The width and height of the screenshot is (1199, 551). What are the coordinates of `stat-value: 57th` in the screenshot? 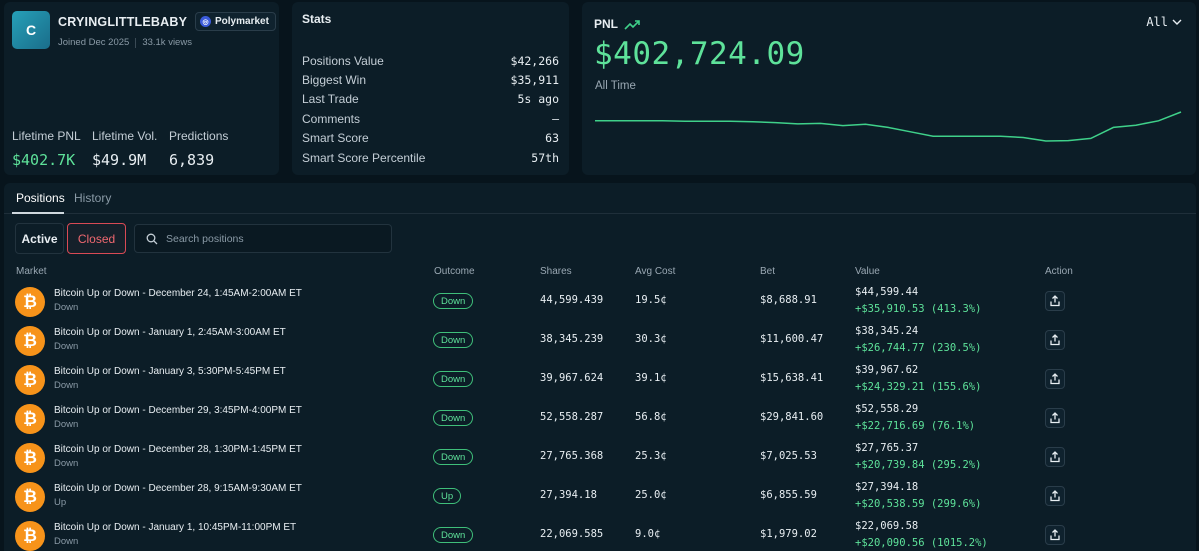 It's located at (545, 158).